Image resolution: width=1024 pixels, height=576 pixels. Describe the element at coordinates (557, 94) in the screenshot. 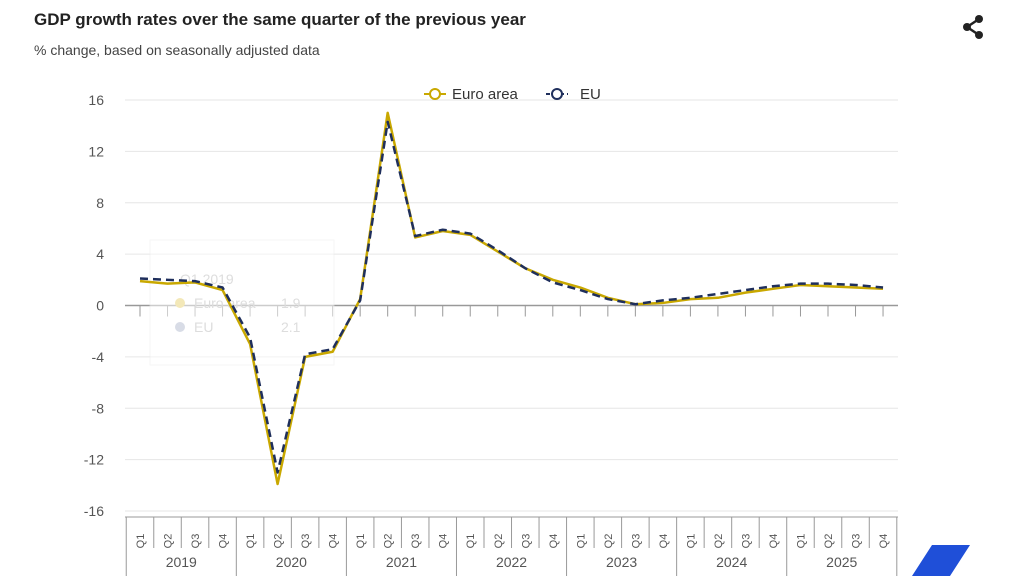

I see `legend-eu-marker` at that location.